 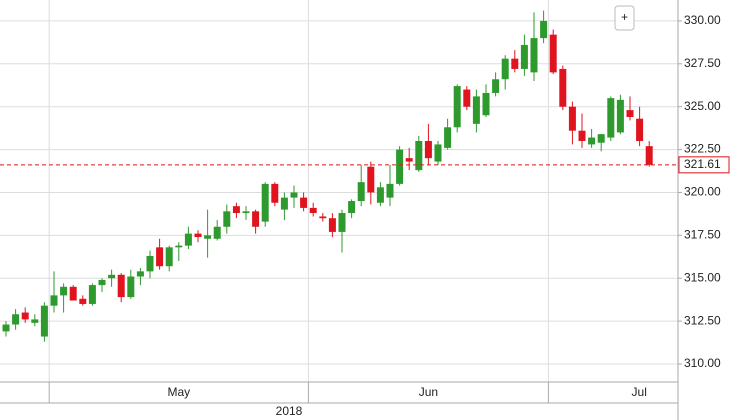 What do you see at coordinates (702, 63) in the screenshot?
I see `y-tick-label: 327.50` at bounding box center [702, 63].